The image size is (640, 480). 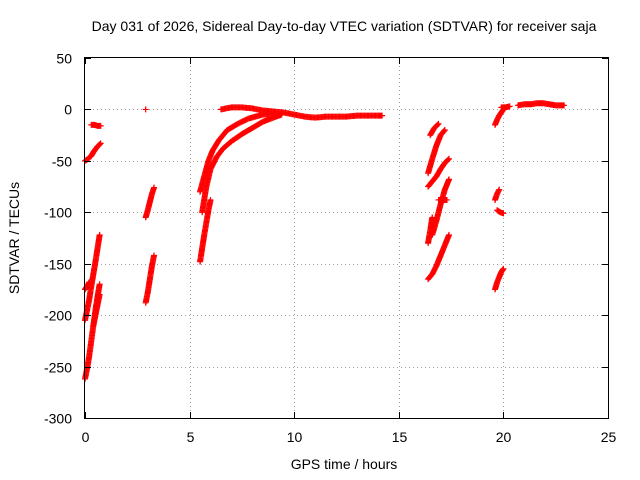 I want to click on y-tick-label: -300, so click(x=58, y=419).